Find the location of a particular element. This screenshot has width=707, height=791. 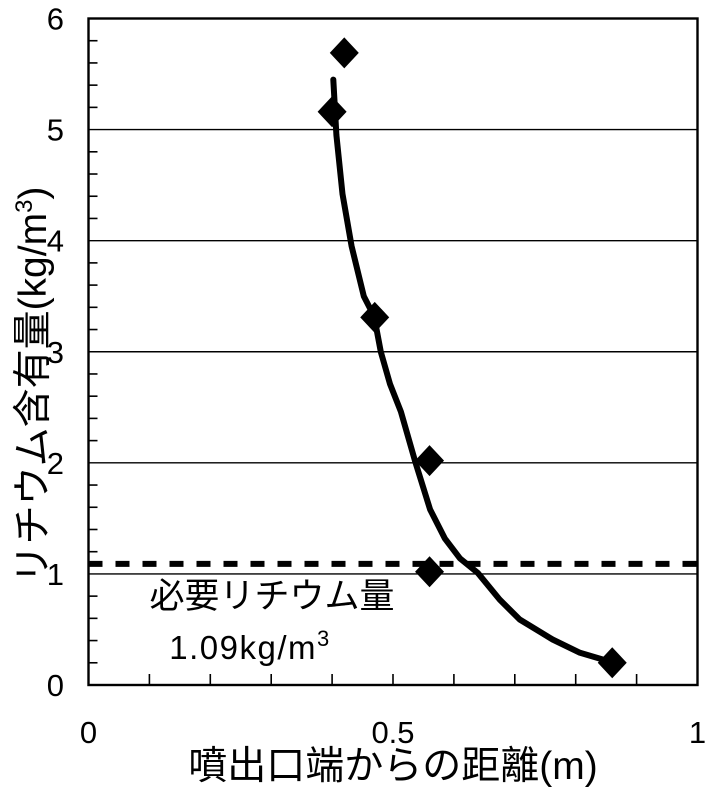

y-tick-label: 2 is located at coordinates (55, 463).